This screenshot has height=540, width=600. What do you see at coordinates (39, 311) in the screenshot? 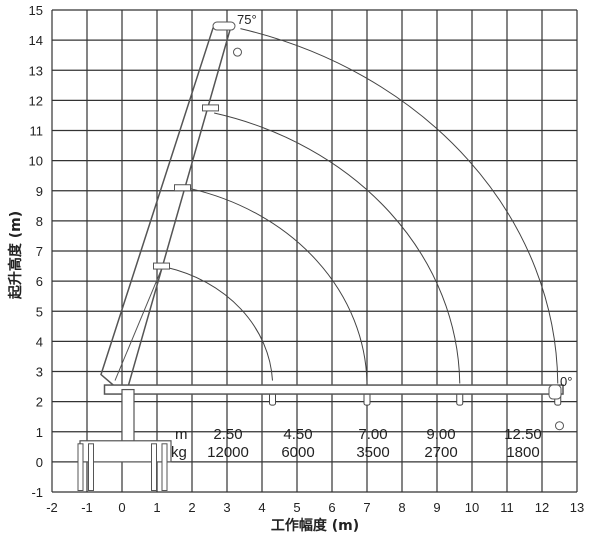
I see `y-tick-label: 5` at bounding box center [39, 311].